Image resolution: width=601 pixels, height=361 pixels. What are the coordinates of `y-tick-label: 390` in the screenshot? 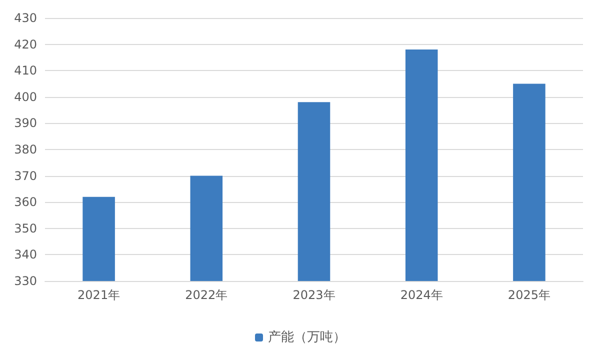 It's located at (25, 123).